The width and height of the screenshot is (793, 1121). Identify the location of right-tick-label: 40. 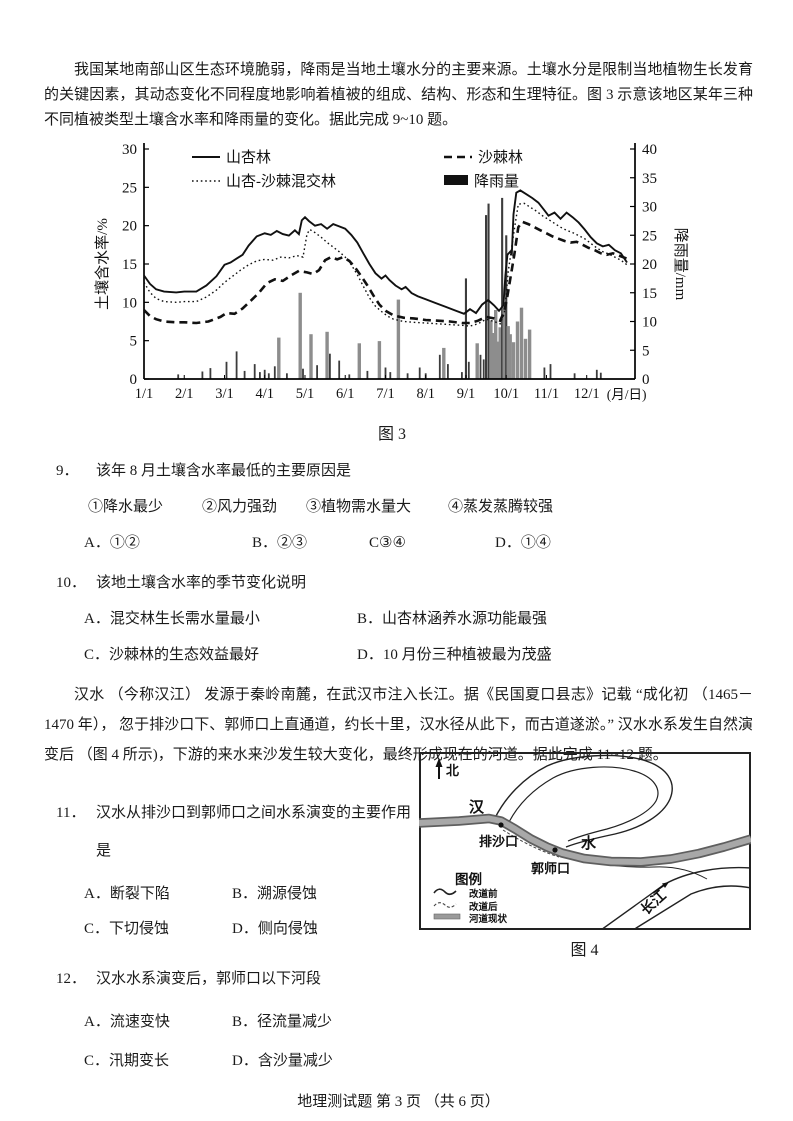
(649, 150).